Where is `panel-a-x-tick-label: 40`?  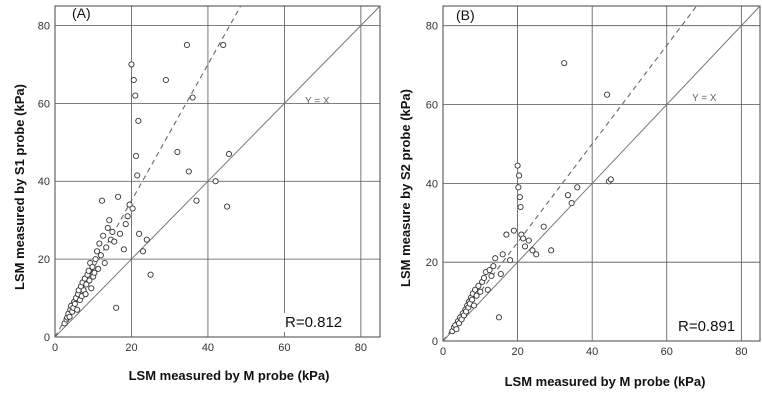
panel-a-x-tick-label: 40 is located at coordinates (208, 348).